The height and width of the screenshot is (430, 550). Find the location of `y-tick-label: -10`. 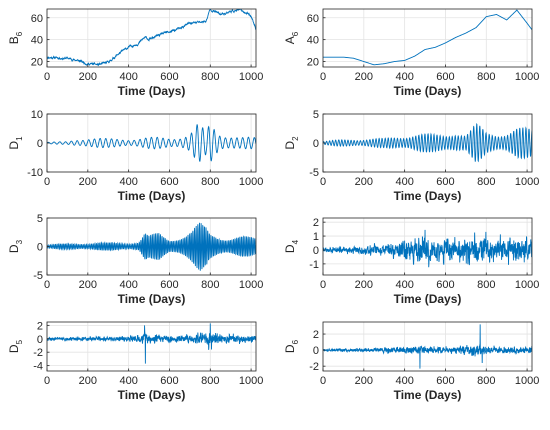

y-tick-label: -10 is located at coordinates (35, 173).